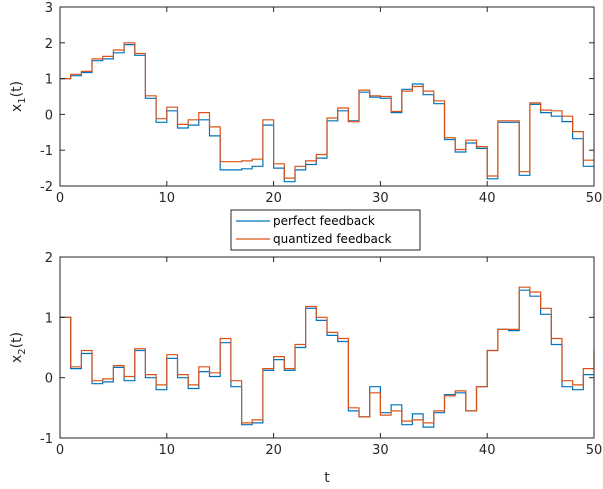 This screenshot has width=603, height=489. Describe the element at coordinates (49, 80) in the screenshot. I see `y-tick-label-x1: 1` at that location.